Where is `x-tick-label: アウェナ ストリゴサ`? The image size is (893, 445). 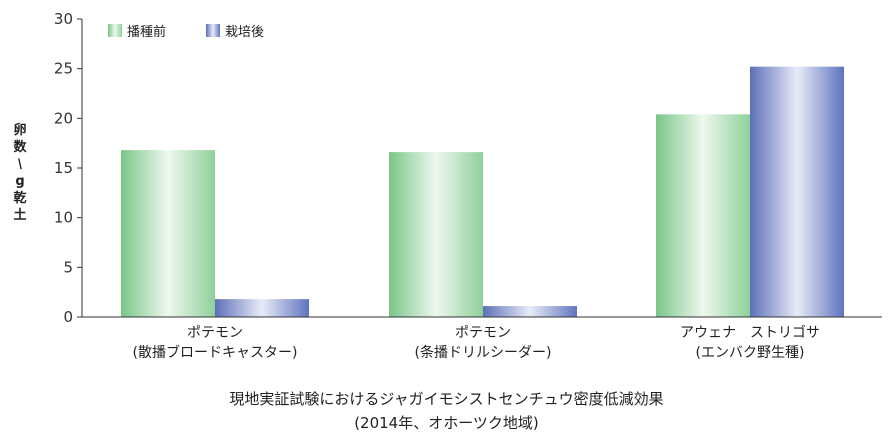
x-tick-label: アウェナ ストリゴサ is located at coordinates (750, 332).